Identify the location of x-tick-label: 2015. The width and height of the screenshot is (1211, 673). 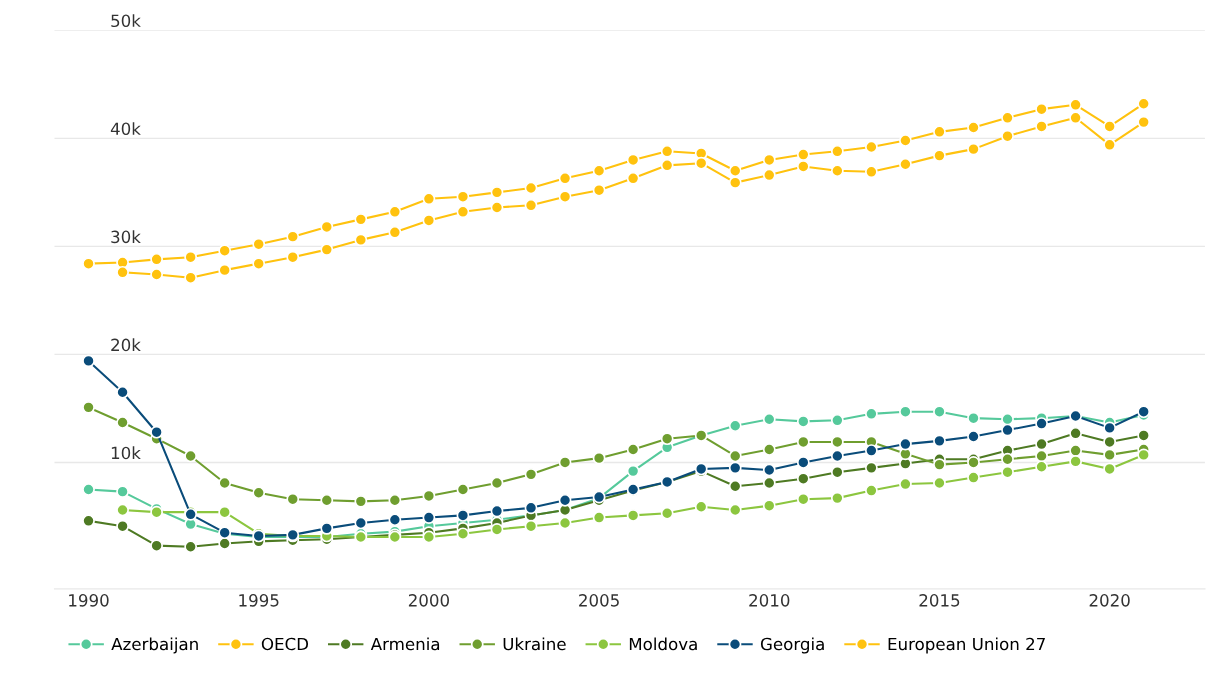
(939, 600).